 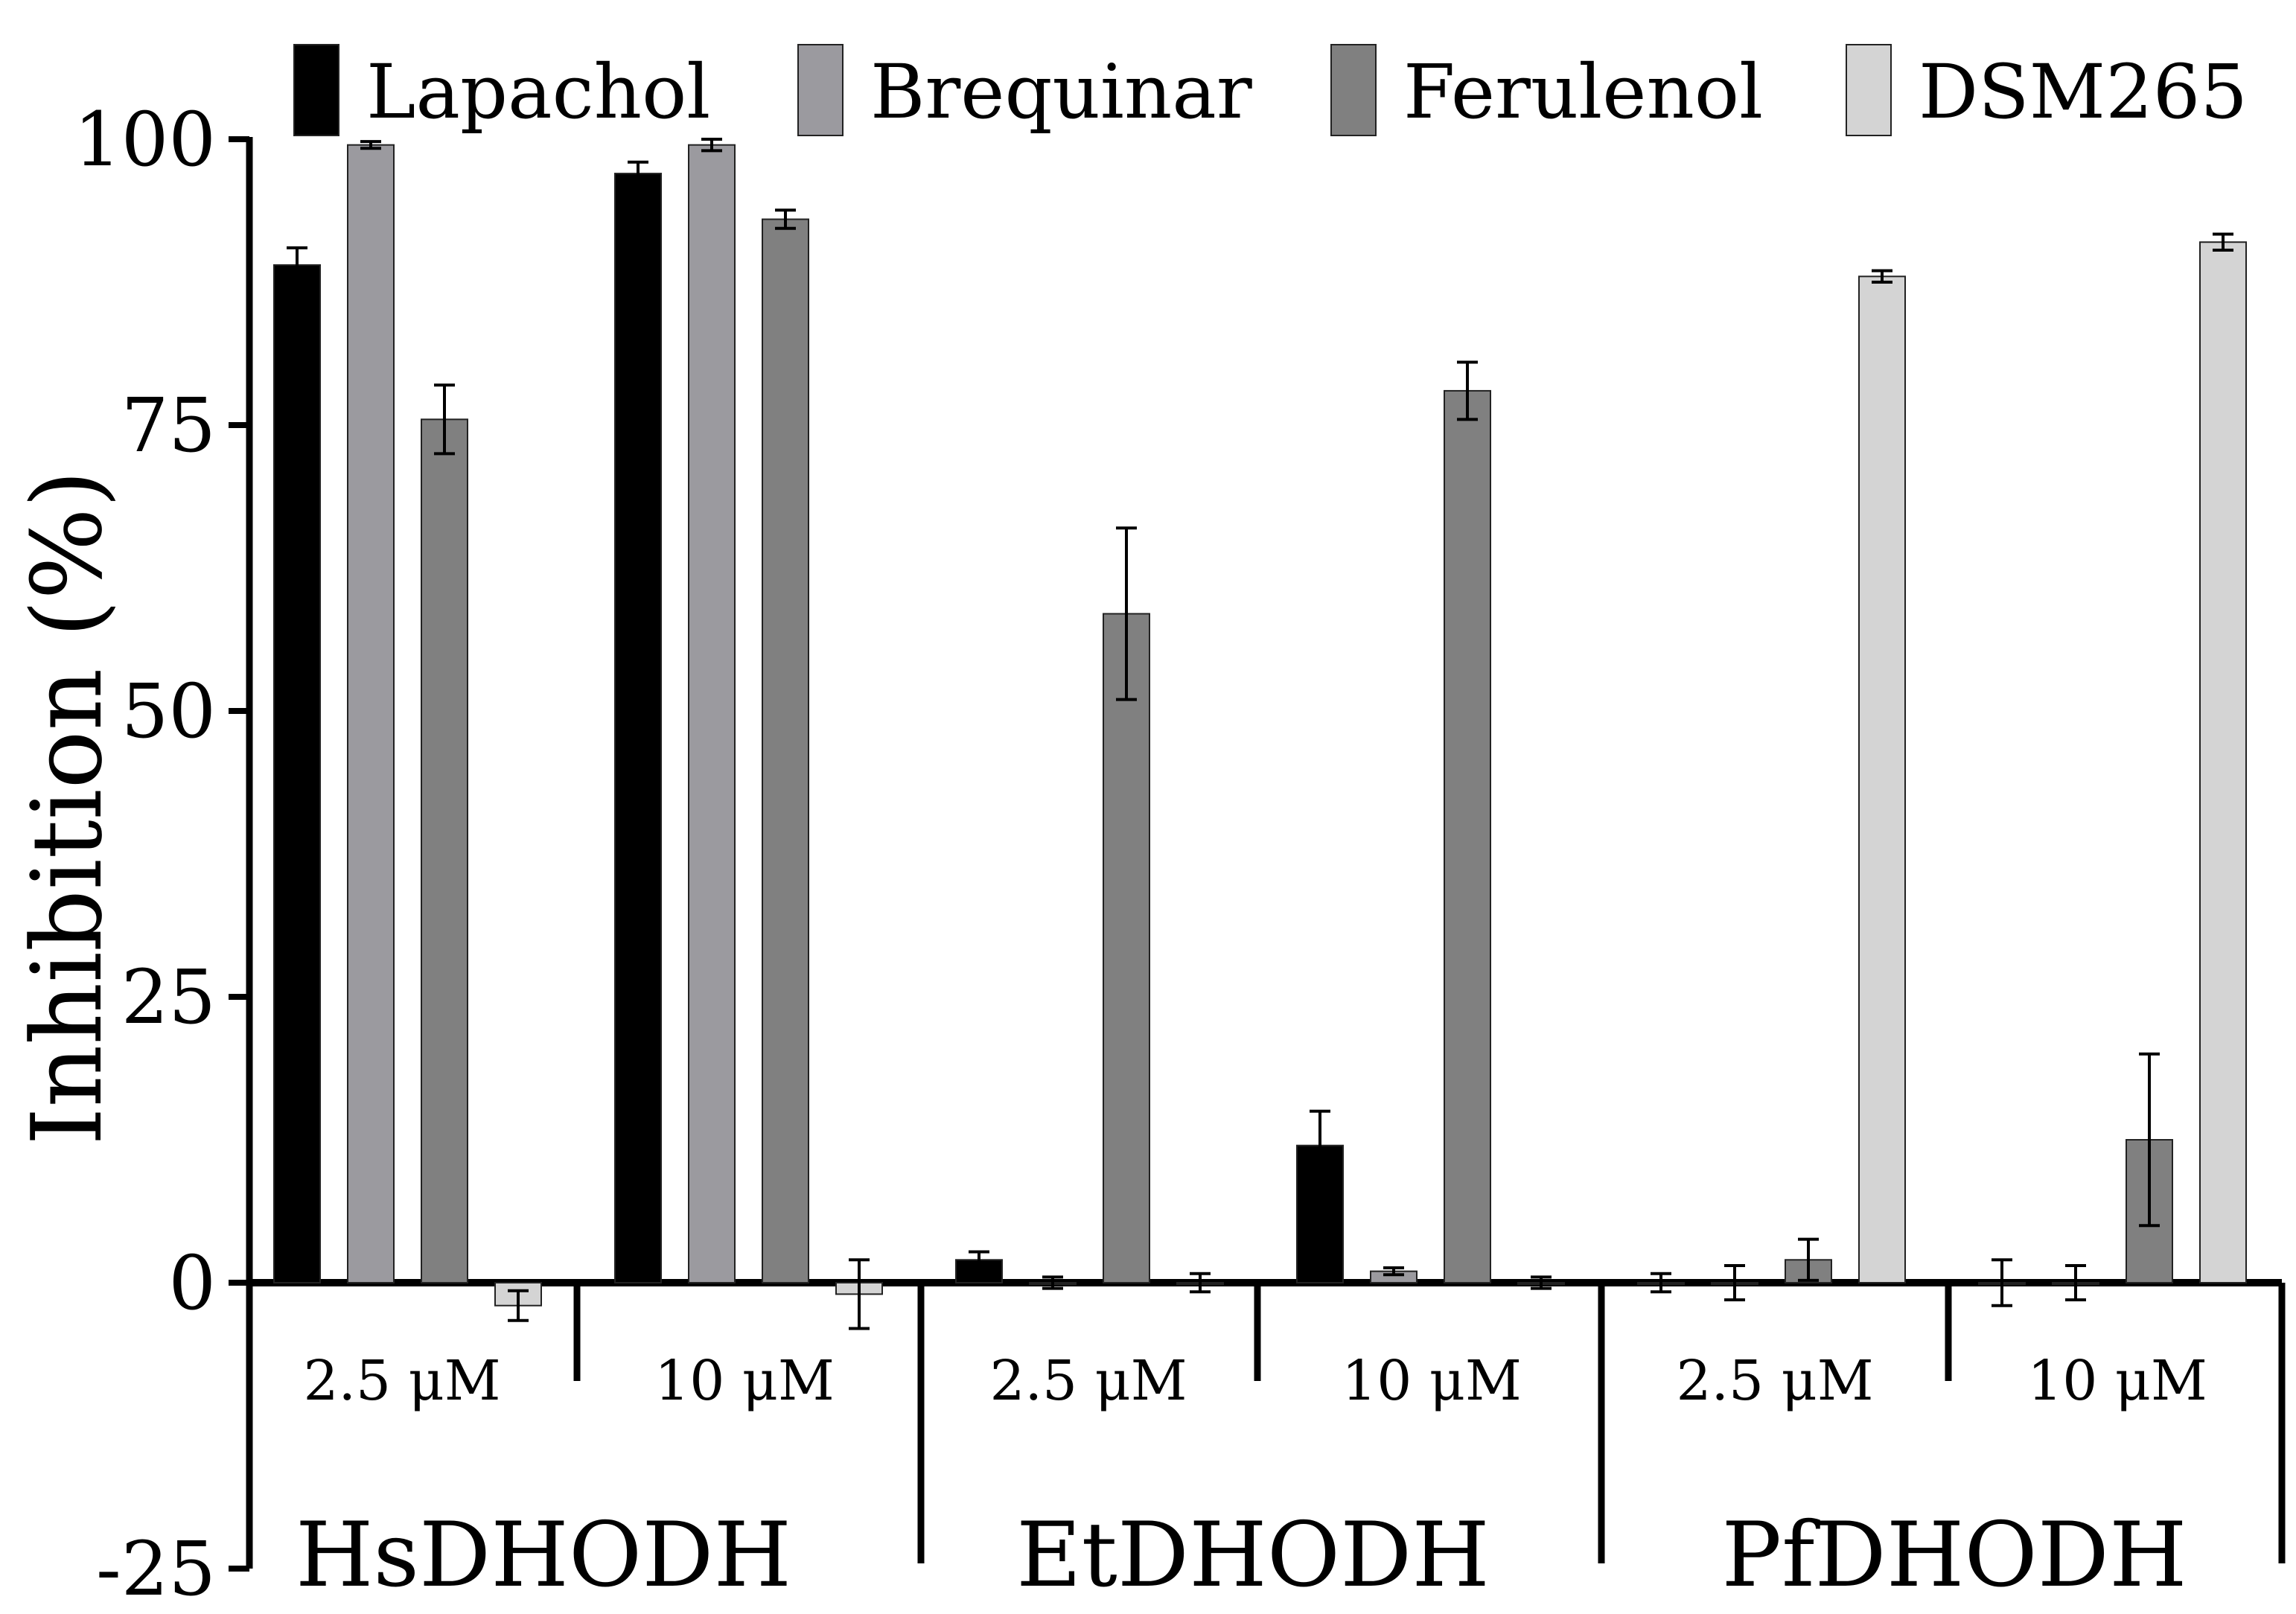 I want to click on y-tick-label: 0, so click(x=192, y=1283).